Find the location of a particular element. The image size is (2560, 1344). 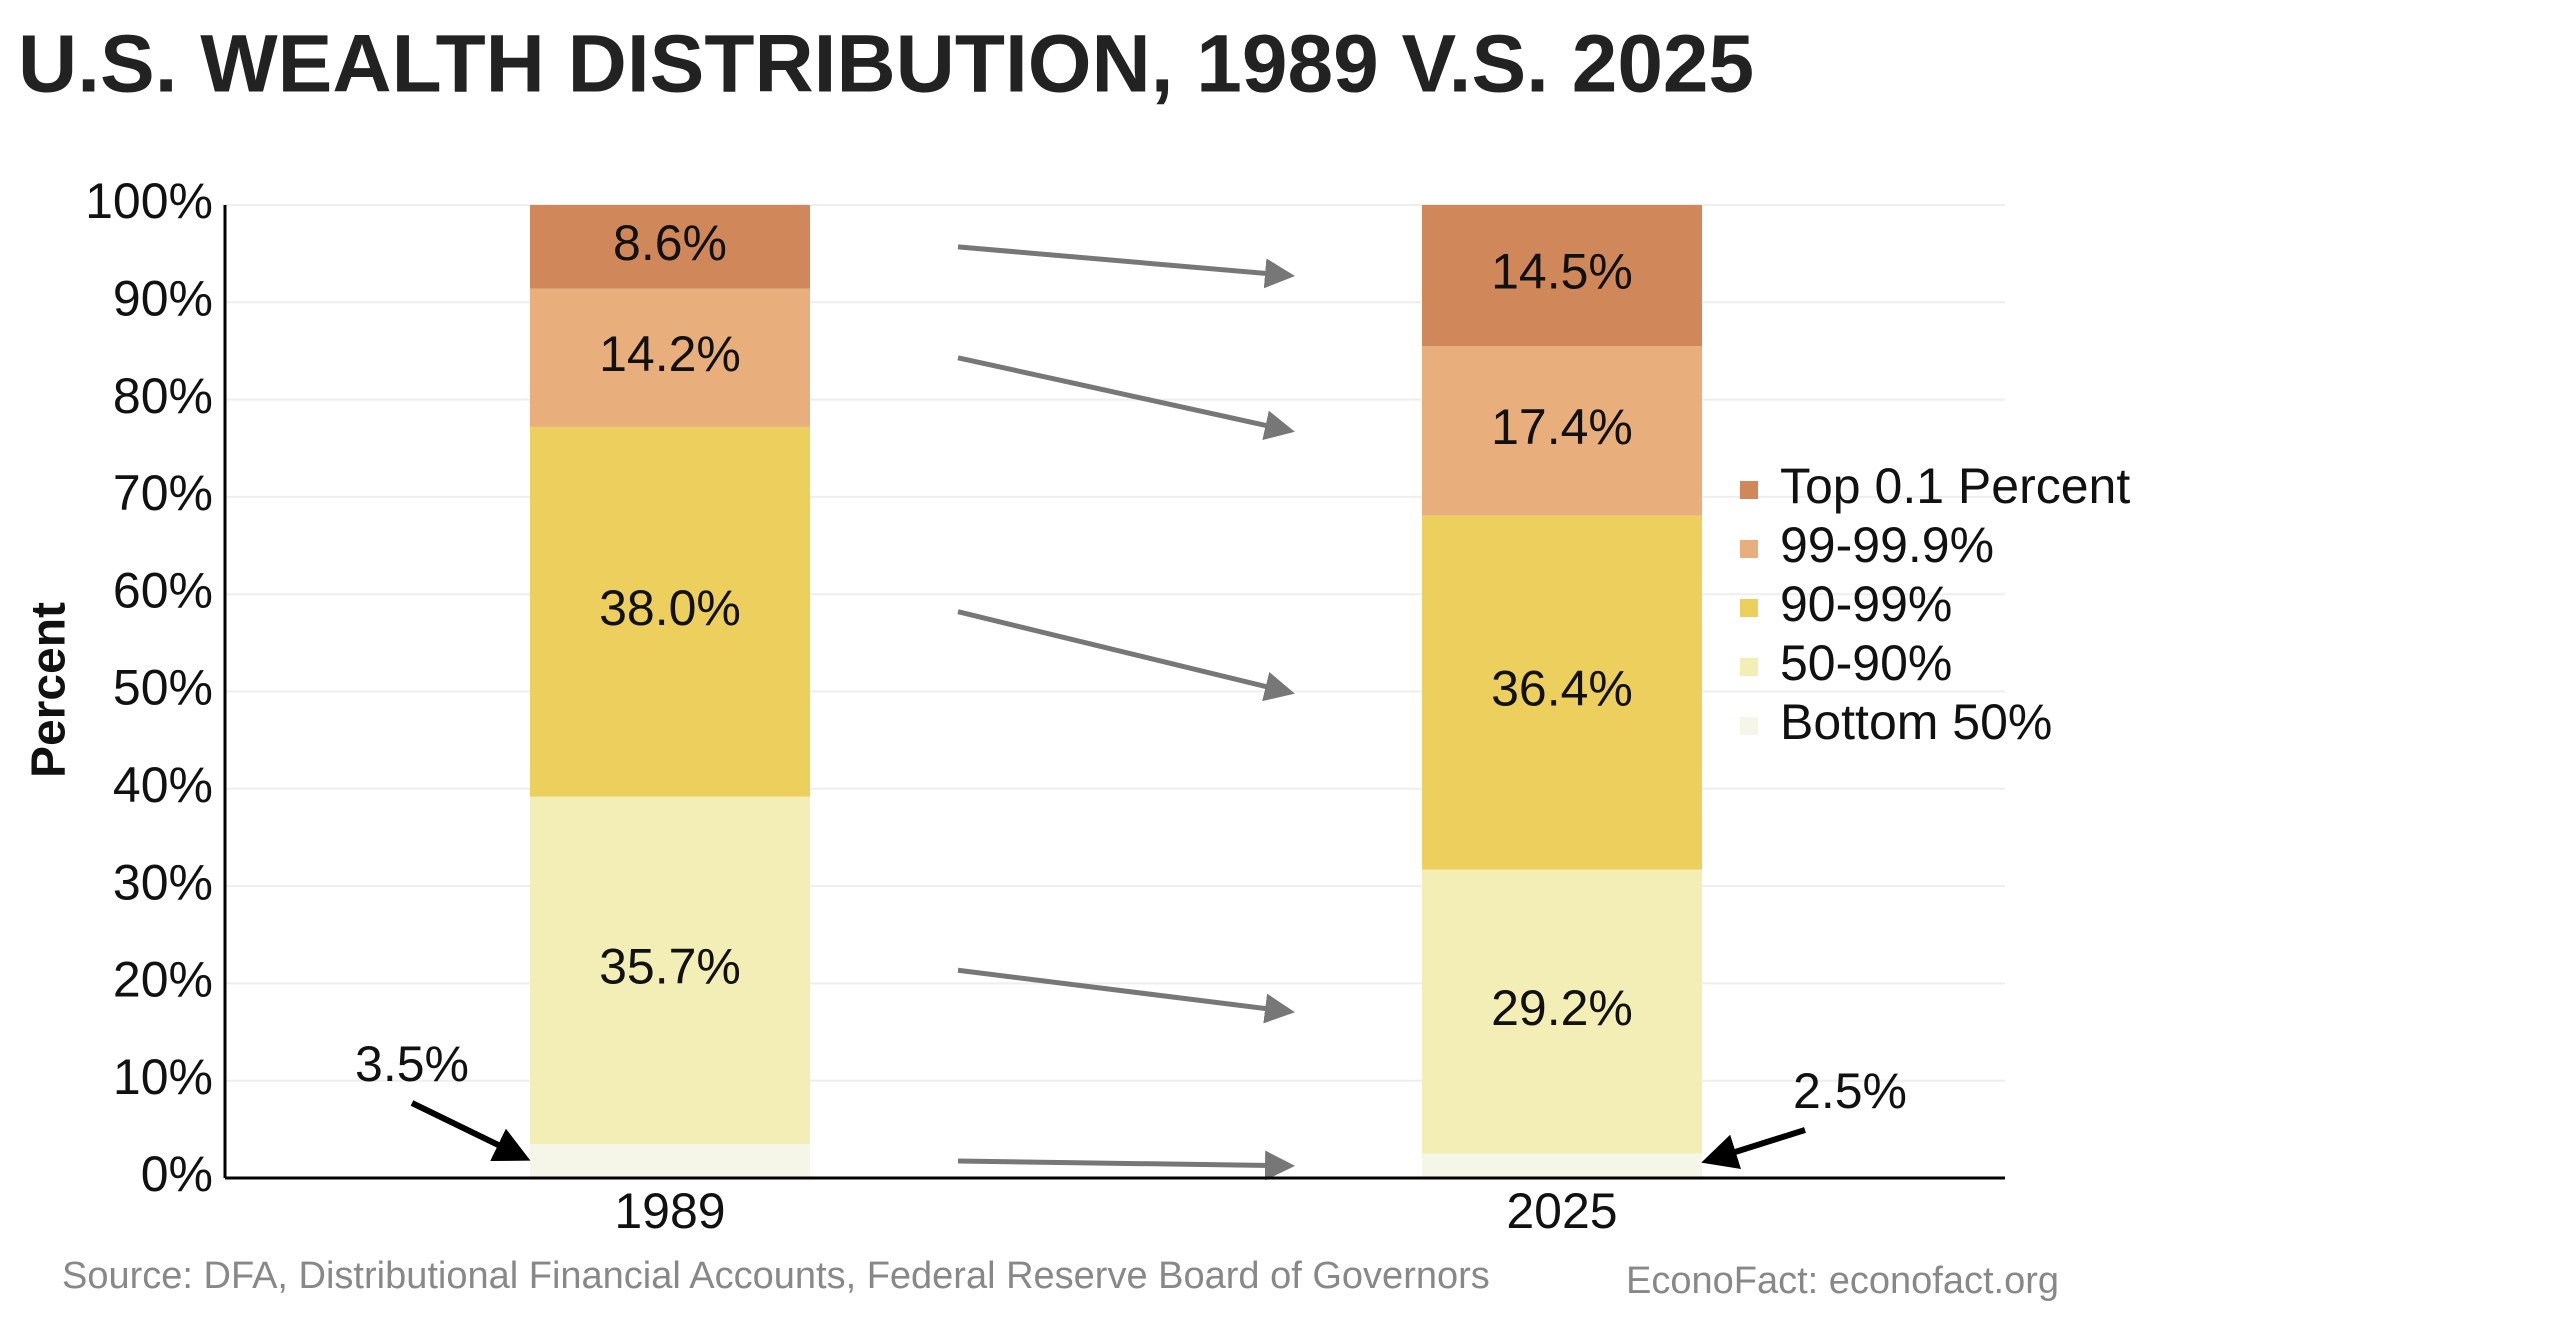

y-tick-label: 80% is located at coordinates (163, 396).